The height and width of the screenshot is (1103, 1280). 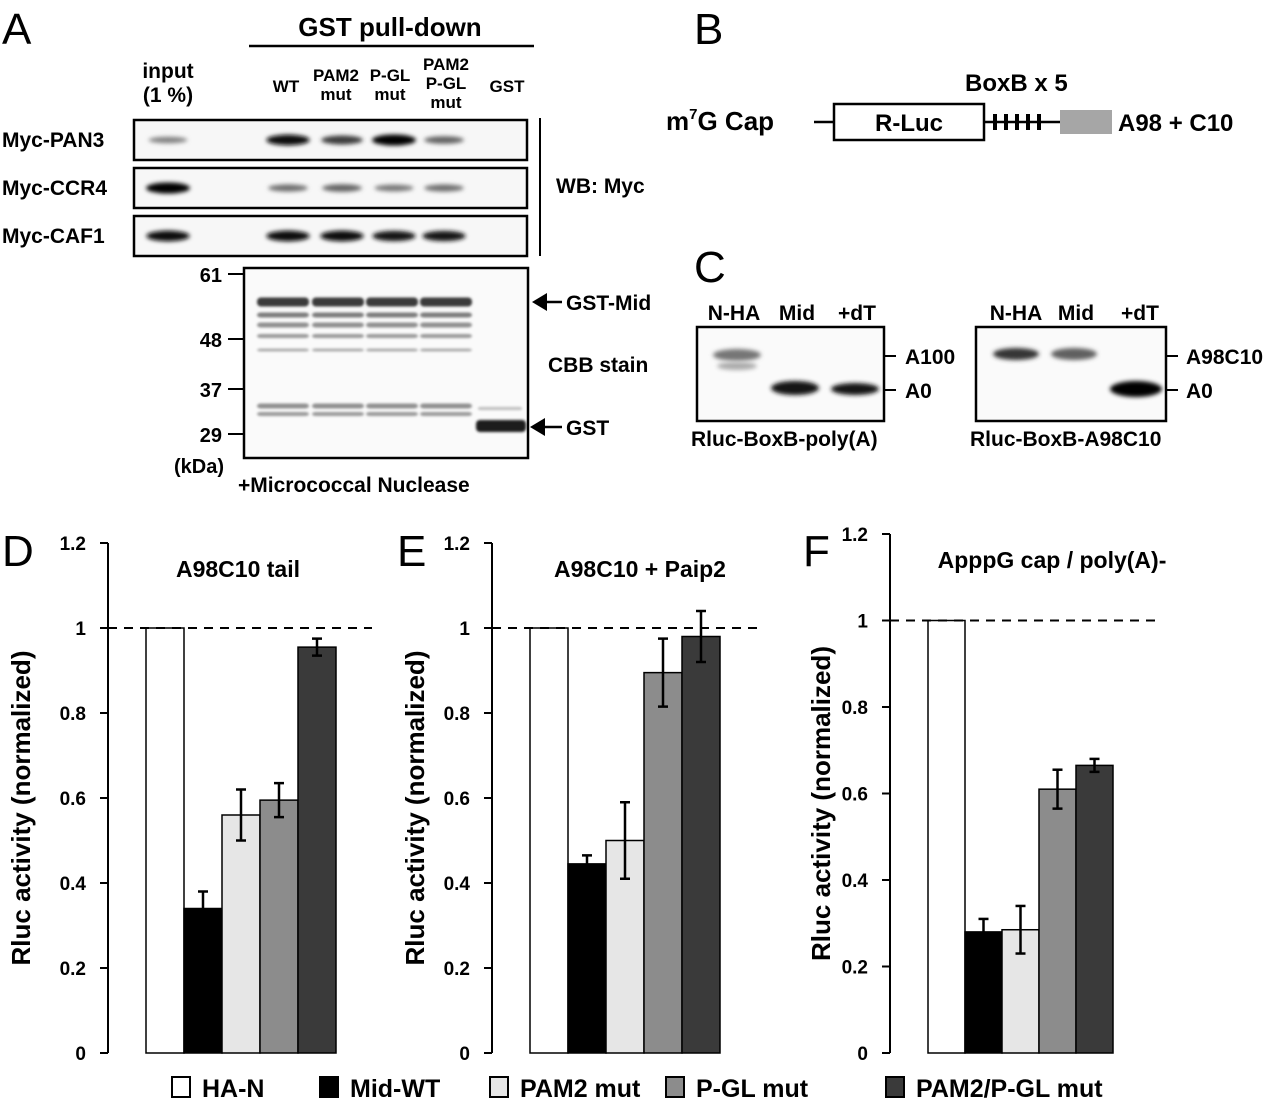 What do you see at coordinates (598, 365) in the screenshot?
I see `cbb-stain-label: CBB stain` at bounding box center [598, 365].